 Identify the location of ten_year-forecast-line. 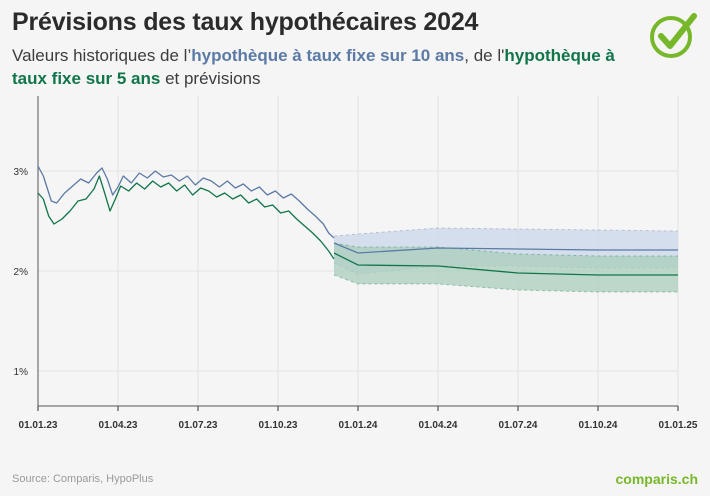
(505, 248).